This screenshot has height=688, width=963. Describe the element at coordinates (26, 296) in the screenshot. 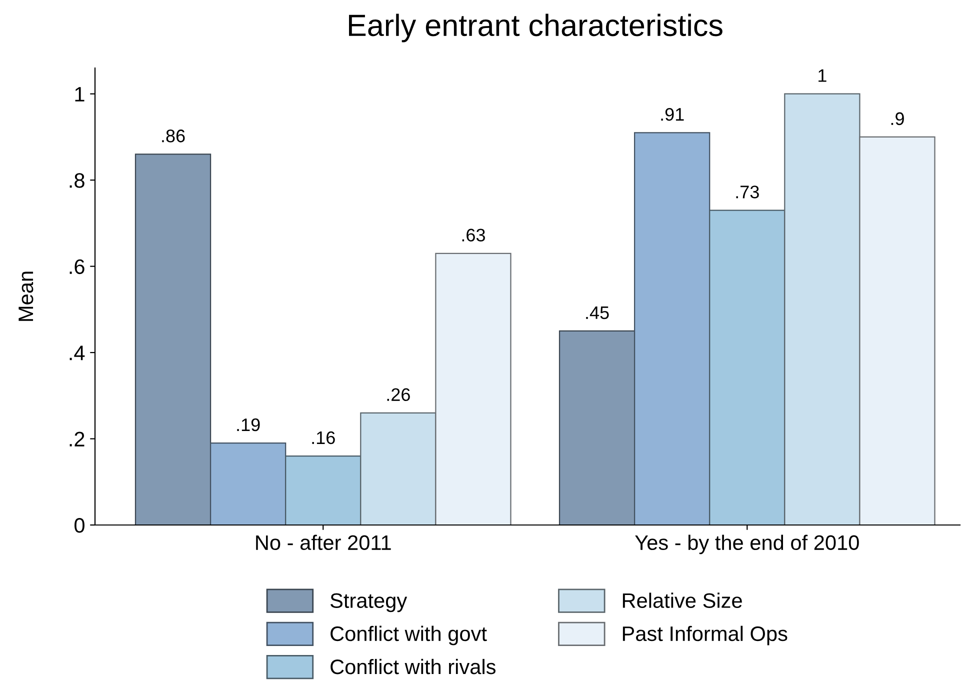

I see `y-axis-title: Mean` at that location.